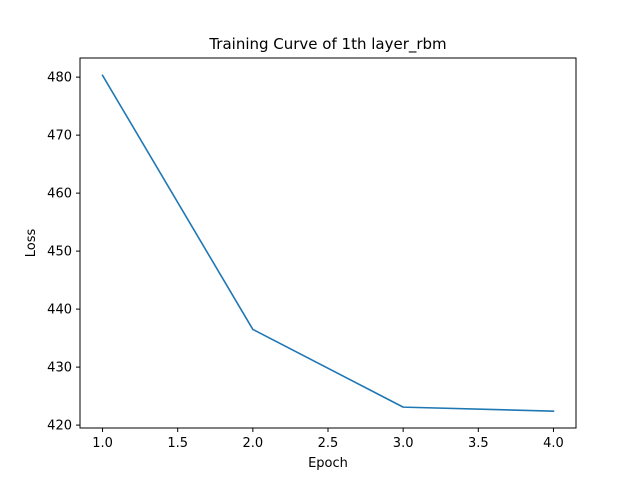 The image size is (640, 480). What do you see at coordinates (59, 194) in the screenshot?
I see `y-tick-label: 460` at bounding box center [59, 194].